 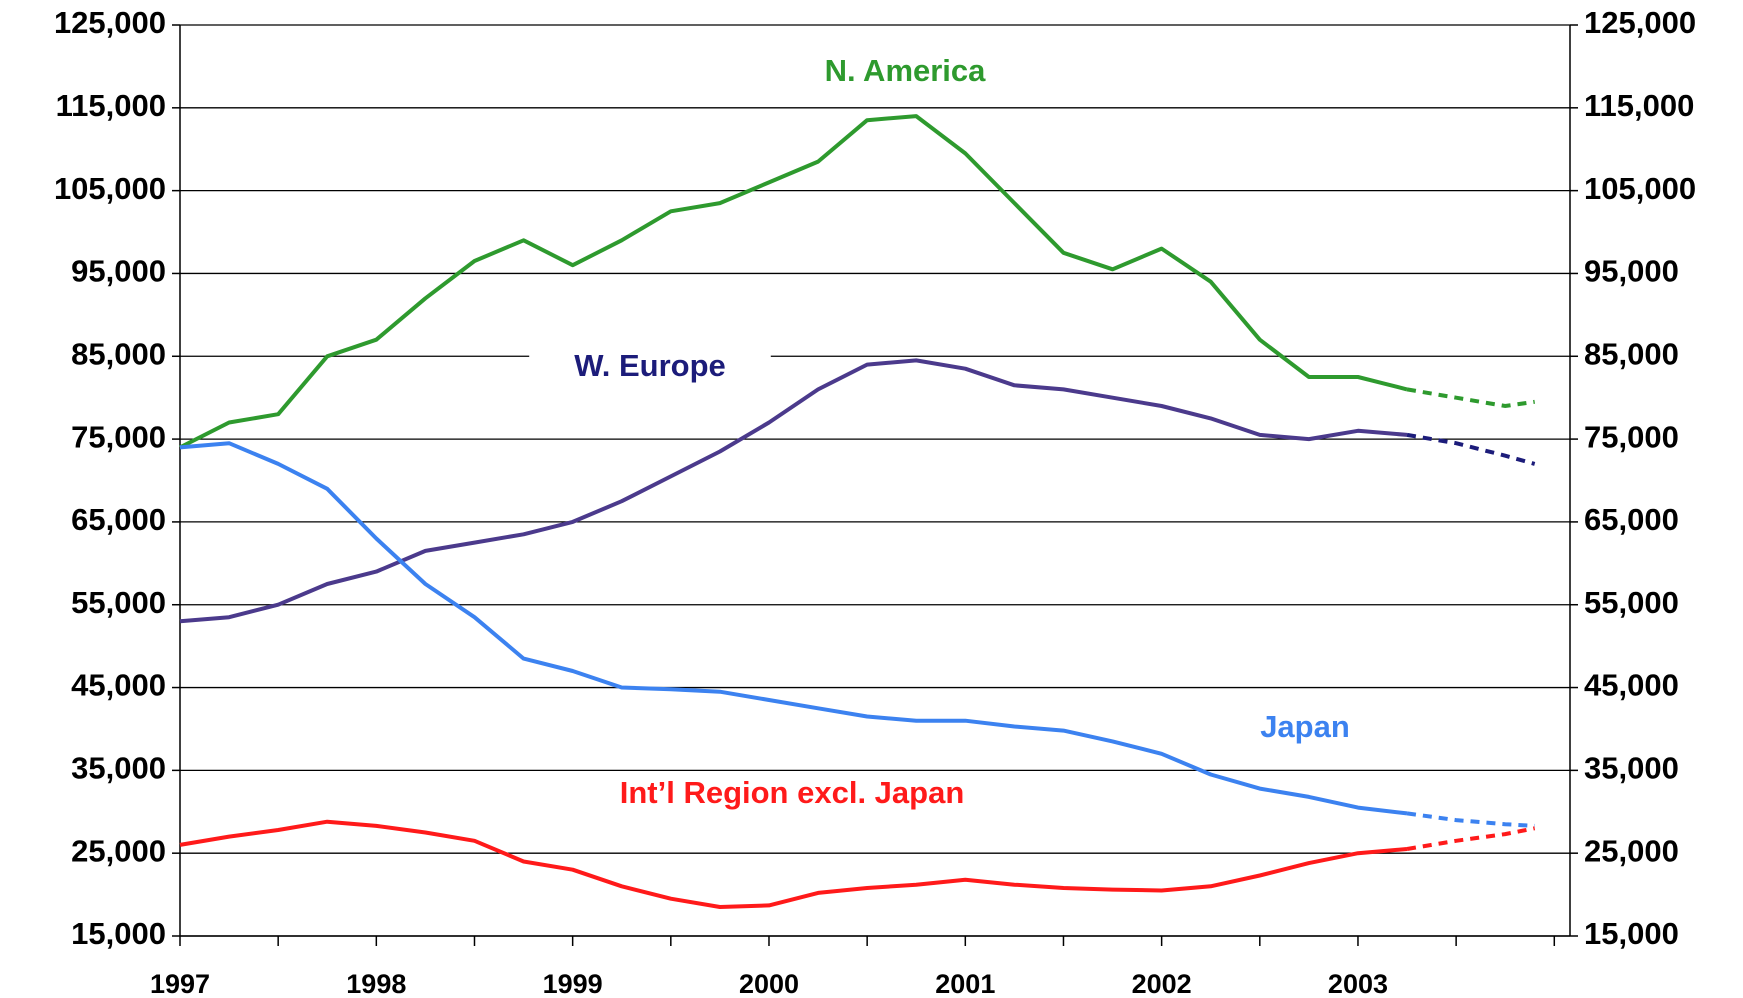 What do you see at coordinates (1631, 436) in the screenshot?
I see `y2-tick-label: 75,000` at bounding box center [1631, 436].